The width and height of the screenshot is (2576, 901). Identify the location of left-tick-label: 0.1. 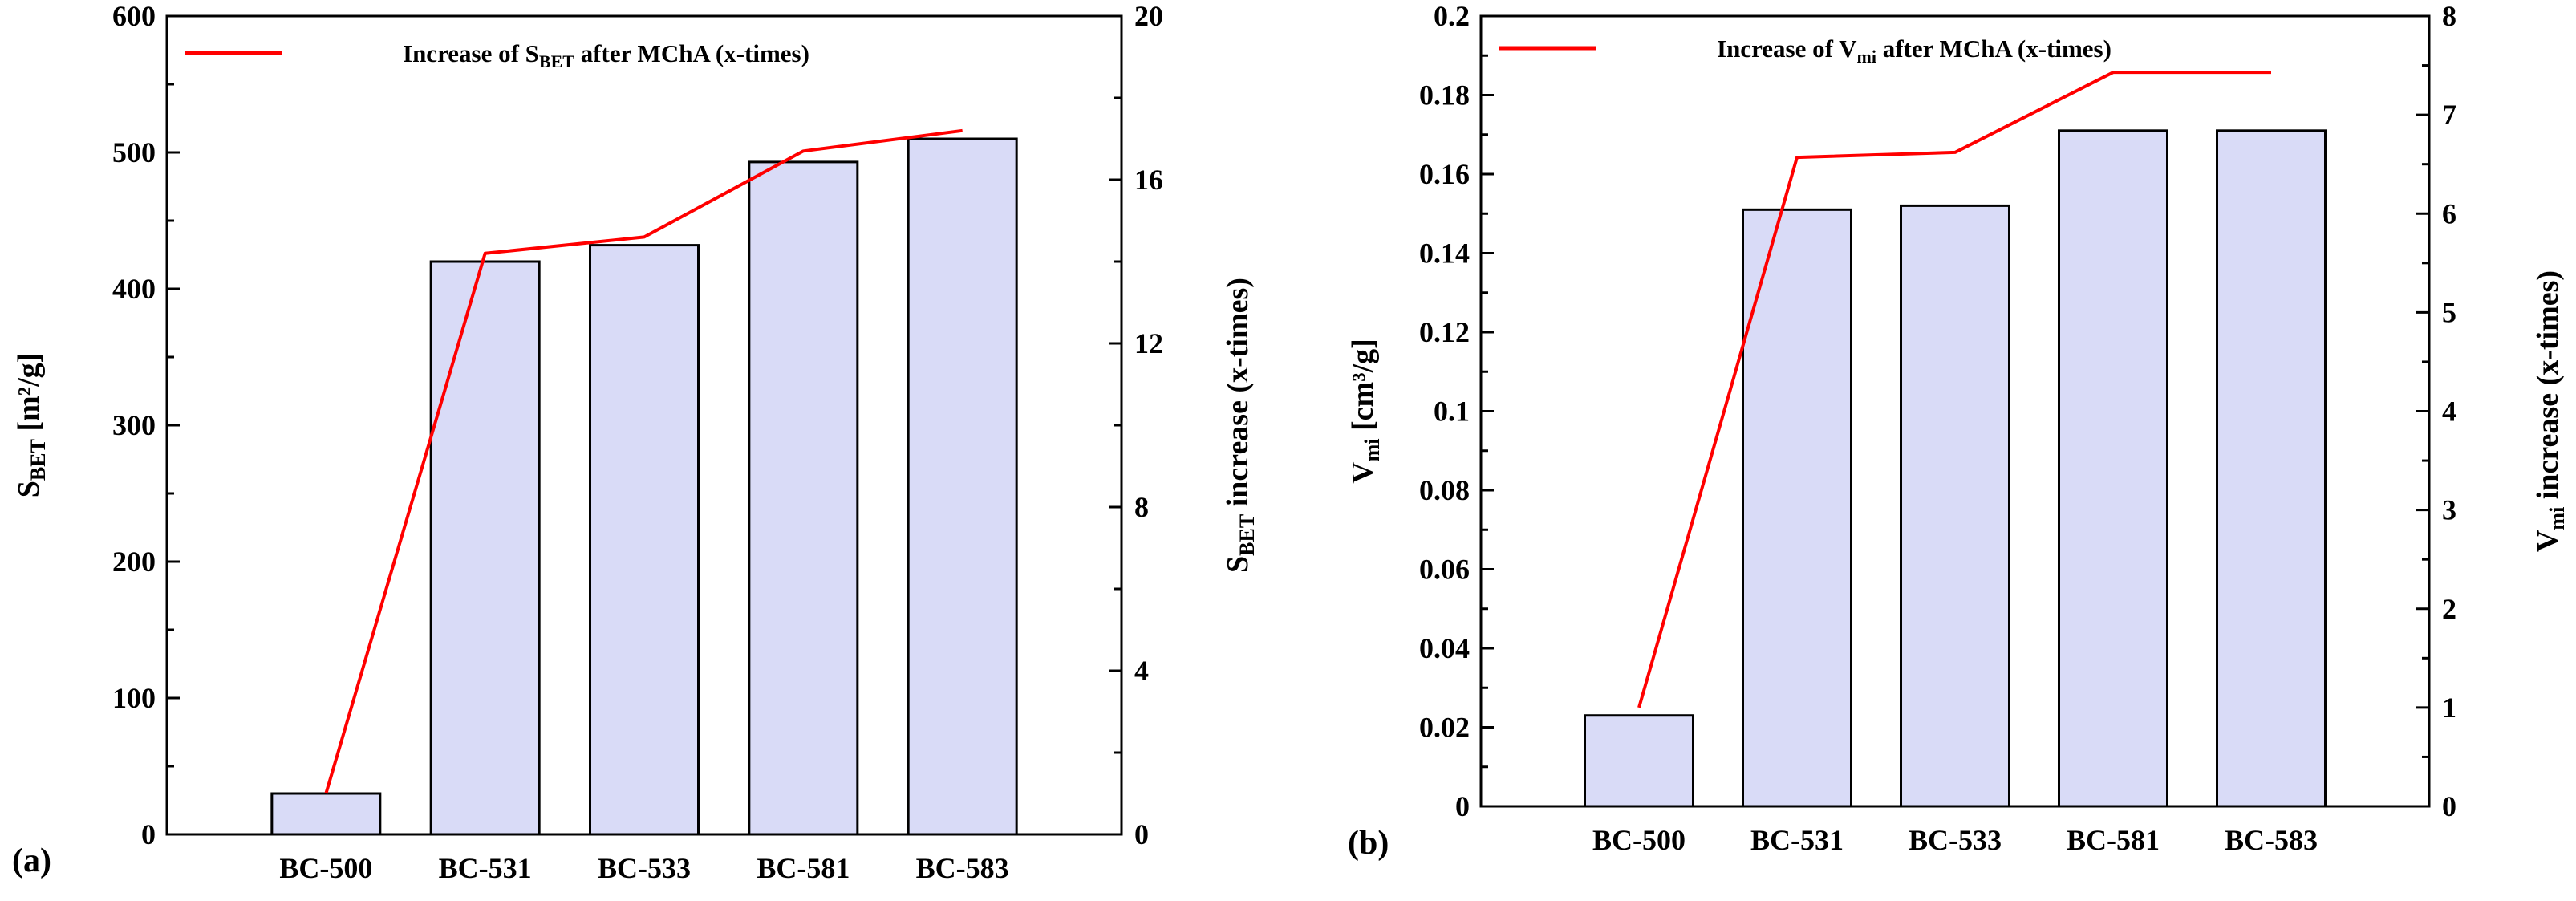
(1452, 412).